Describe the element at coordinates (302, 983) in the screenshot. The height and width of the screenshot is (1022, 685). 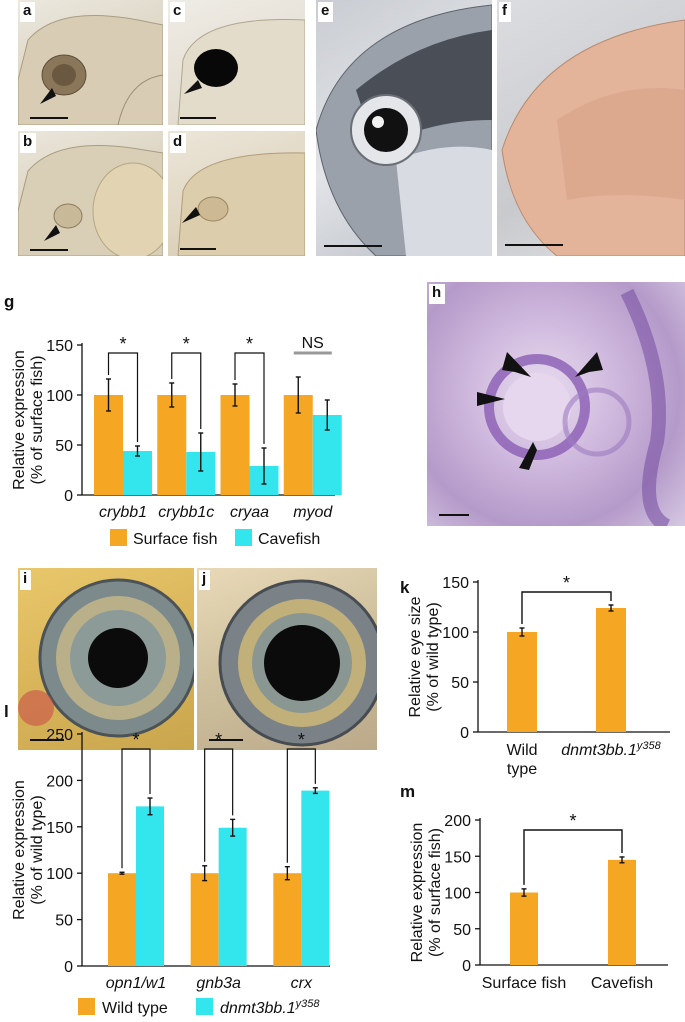
I see `l-category-2: crx` at that location.